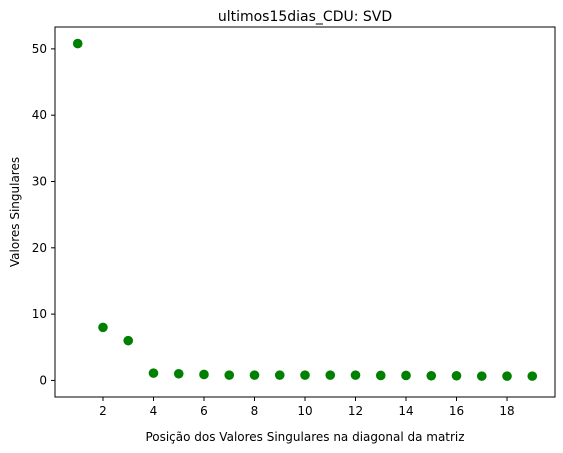  Describe the element at coordinates (154, 411) in the screenshot. I see `x-tick-label: 4` at that location.